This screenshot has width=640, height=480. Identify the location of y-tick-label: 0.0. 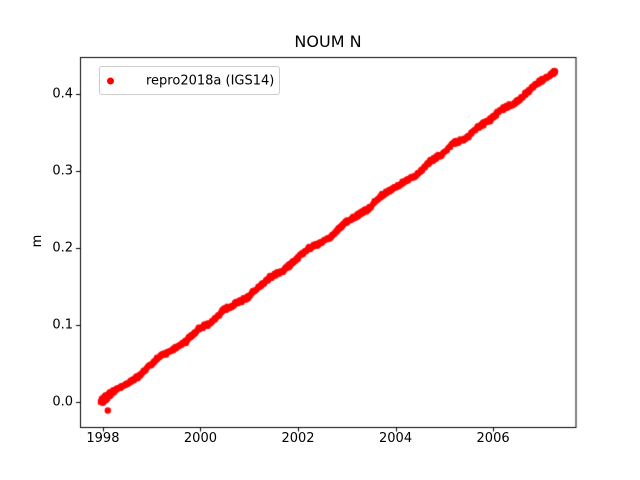
(62, 402).